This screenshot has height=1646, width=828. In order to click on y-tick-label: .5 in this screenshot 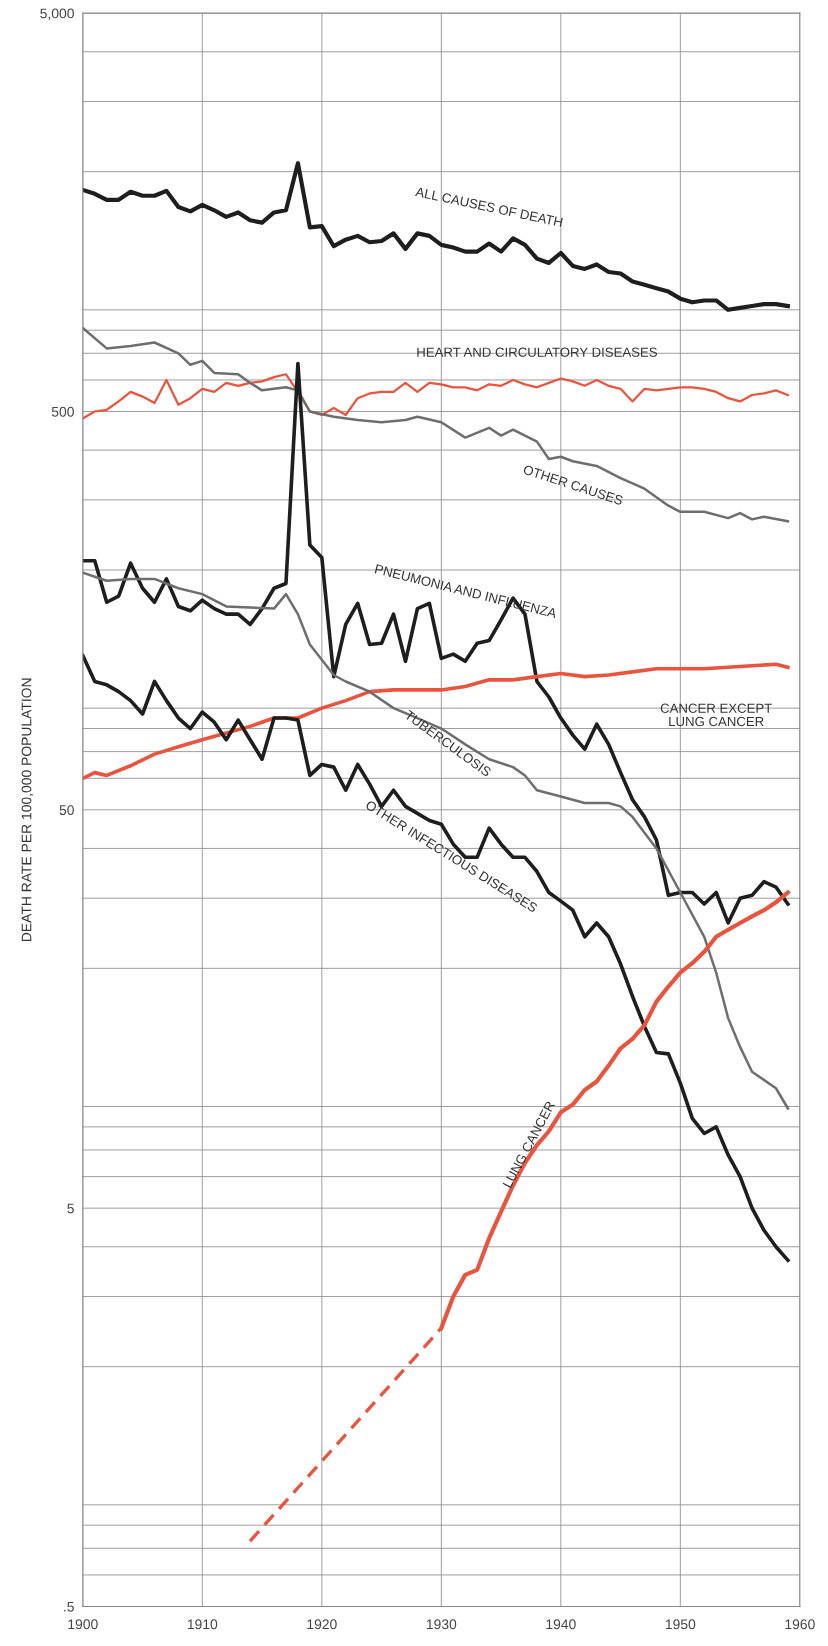, I will do `click(69, 1606)`.